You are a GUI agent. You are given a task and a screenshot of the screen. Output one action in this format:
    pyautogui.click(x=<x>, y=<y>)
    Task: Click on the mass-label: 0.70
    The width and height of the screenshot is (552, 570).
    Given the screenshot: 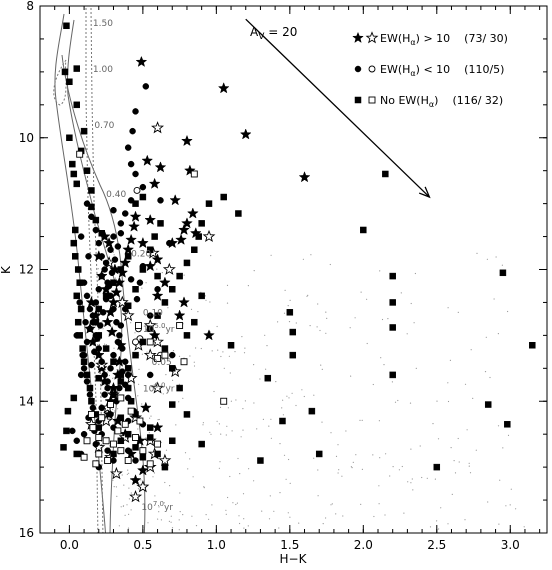 What is the action you would take?
    pyautogui.click(x=104, y=126)
    